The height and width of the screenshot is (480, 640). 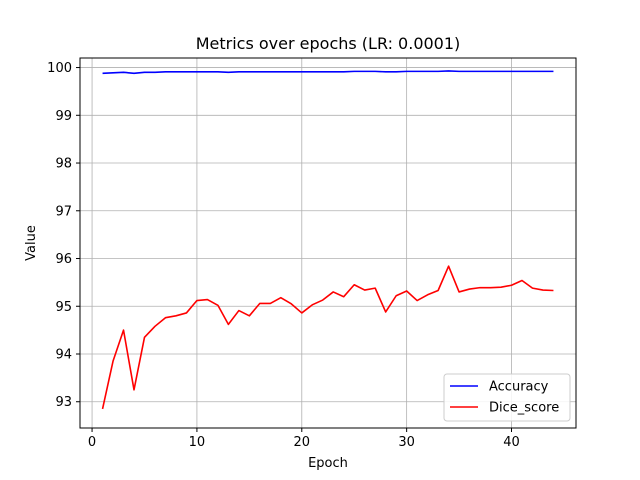 I want to click on x-tick-label: 40, so click(x=511, y=442).